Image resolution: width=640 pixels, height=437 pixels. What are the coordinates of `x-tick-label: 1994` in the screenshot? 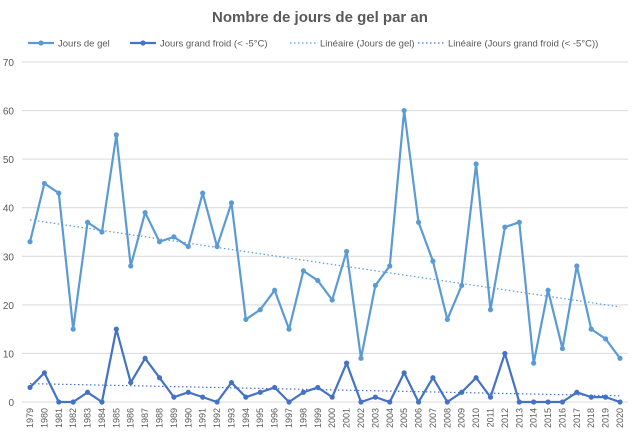 It's located at (246, 418).